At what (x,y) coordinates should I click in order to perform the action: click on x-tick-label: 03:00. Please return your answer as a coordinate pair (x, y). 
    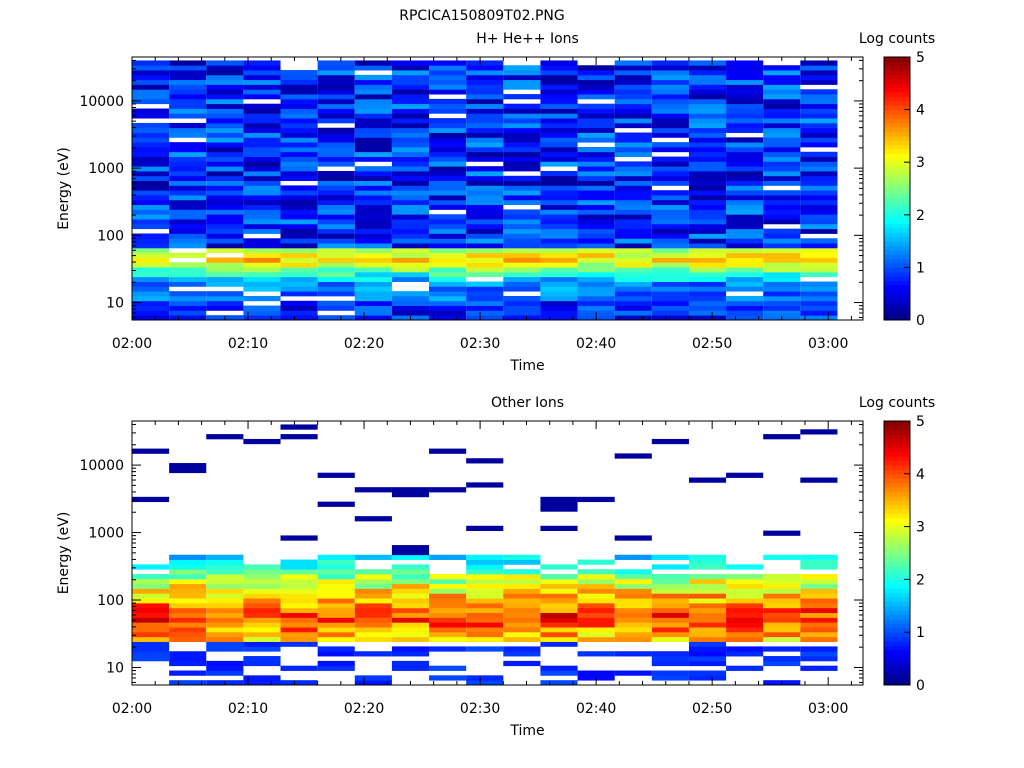
    Looking at the image, I should click on (828, 709).